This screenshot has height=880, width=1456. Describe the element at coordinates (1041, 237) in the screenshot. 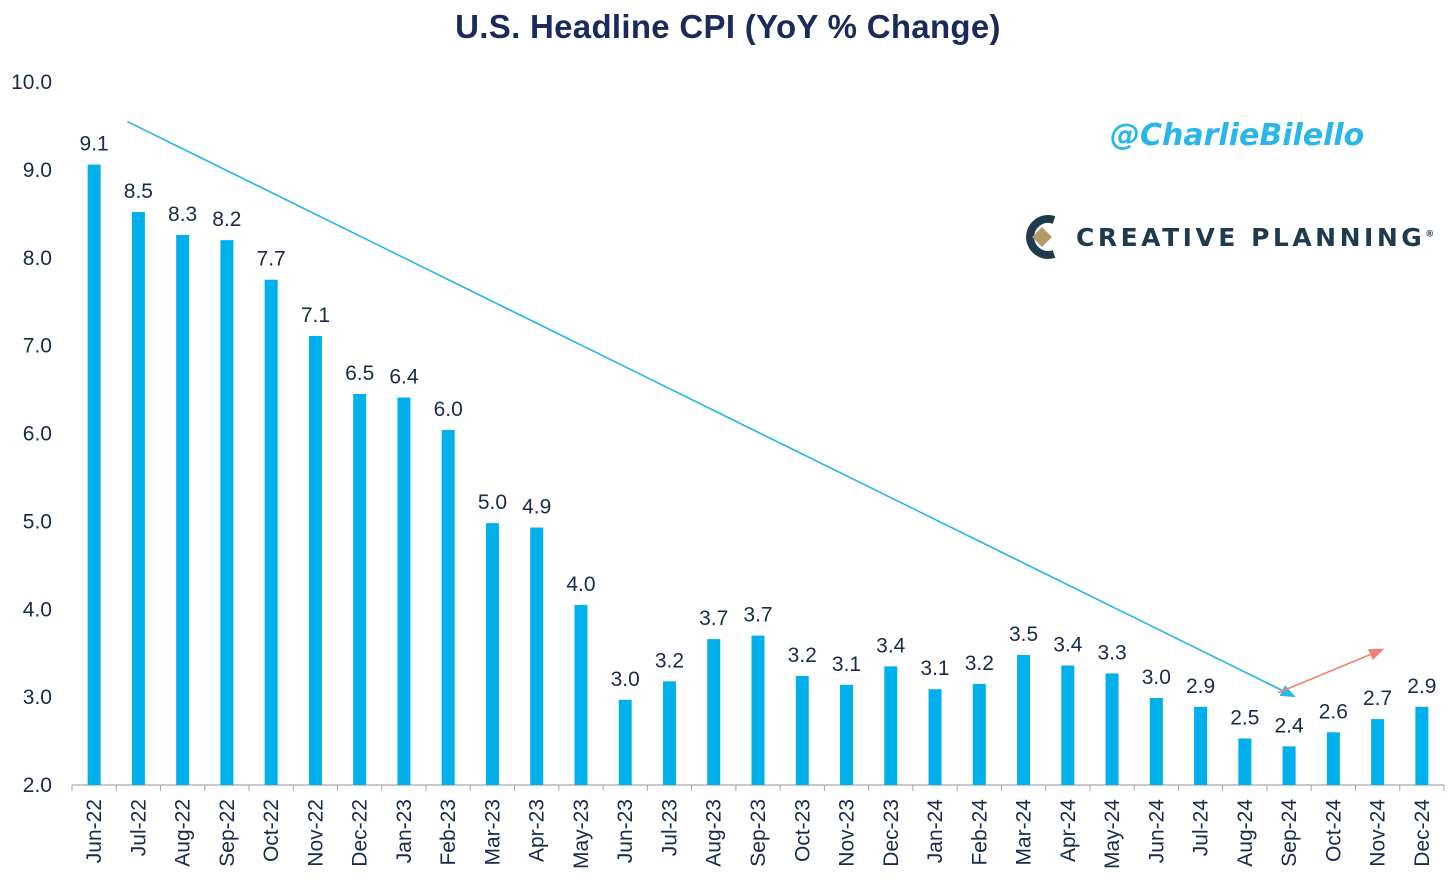

I see `creative-planning-logo-icon` at that location.